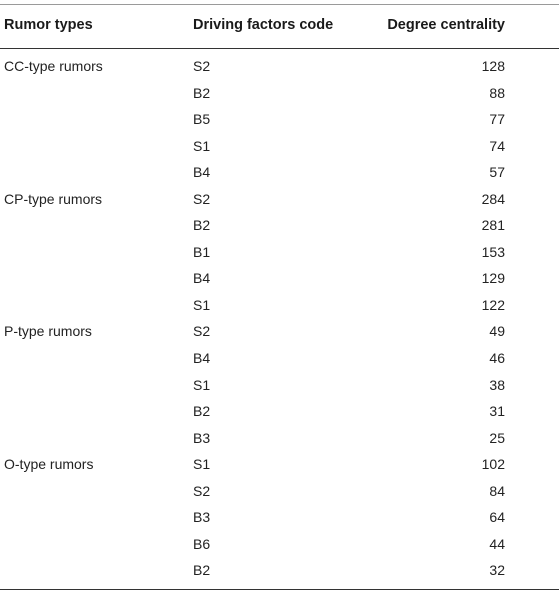 The height and width of the screenshot is (594, 559). Describe the element at coordinates (497, 331) in the screenshot. I see `degree-cell: 49` at that location.